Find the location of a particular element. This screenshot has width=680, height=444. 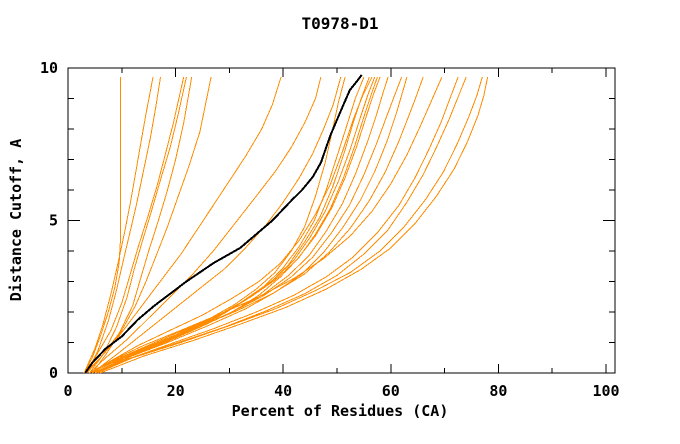

x-tick-label: 80 is located at coordinates (498, 391).